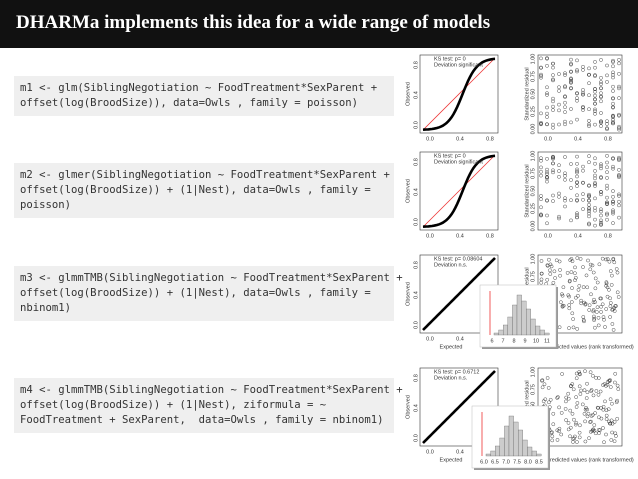  Describe the element at coordinates (536, 341) in the screenshot. I see `histogram-x-tick: 10` at that location.